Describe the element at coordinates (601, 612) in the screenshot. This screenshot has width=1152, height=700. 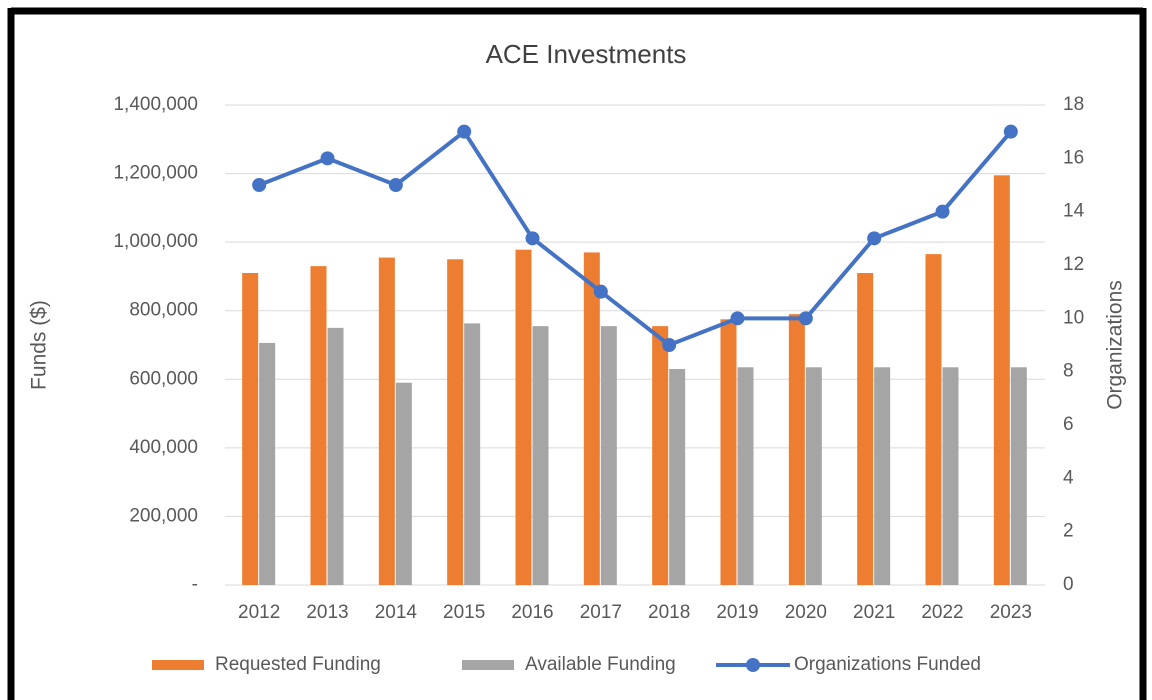
I see `x-tick-label: 2017` at that location.